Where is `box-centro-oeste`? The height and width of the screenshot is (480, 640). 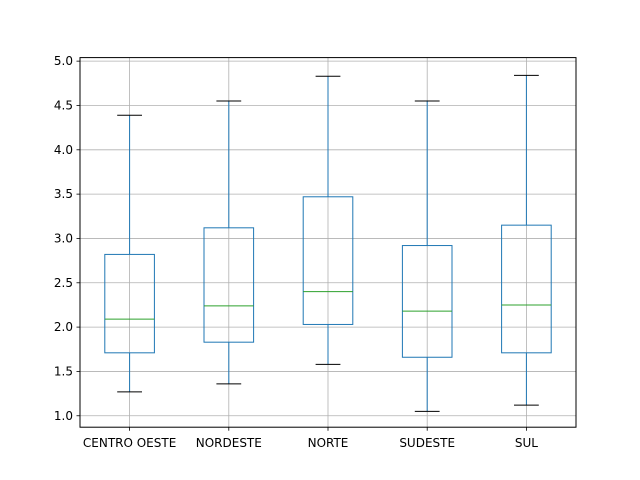 box-centro-oeste is located at coordinates (129, 253).